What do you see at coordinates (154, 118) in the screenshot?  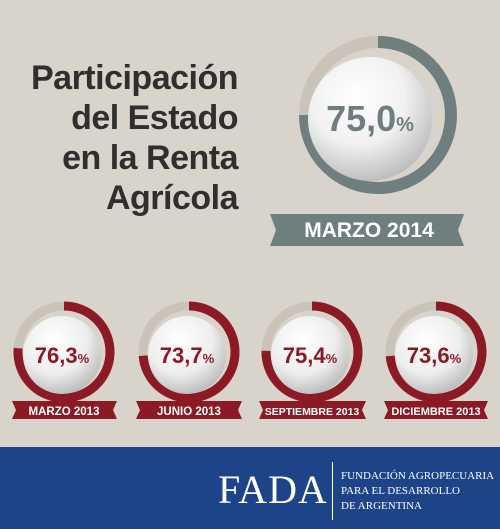 I see `title-line: del Estado` at bounding box center [154, 118].